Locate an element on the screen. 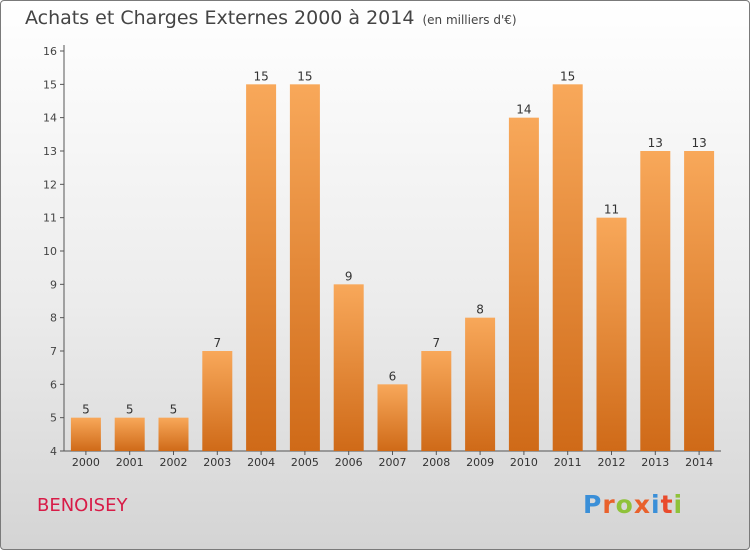 This screenshot has height=550, width=750. data-label: 11 is located at coordinates (611, 210).